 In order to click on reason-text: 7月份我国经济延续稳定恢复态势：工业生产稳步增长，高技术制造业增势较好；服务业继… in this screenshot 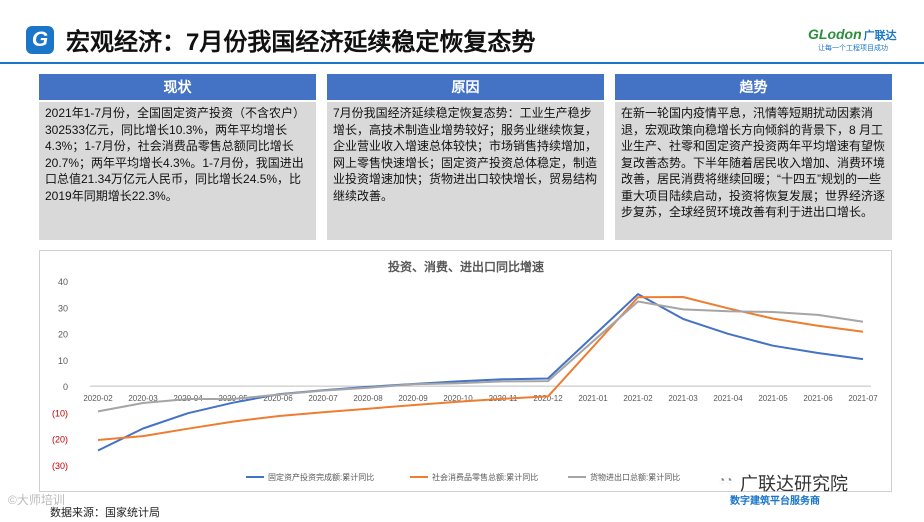, I will do `click(465, 171)`.